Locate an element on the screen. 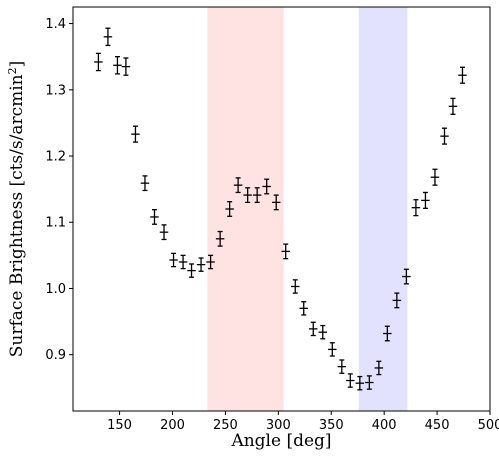  x-tick-label: 150 is located at coordinates (119, 425).